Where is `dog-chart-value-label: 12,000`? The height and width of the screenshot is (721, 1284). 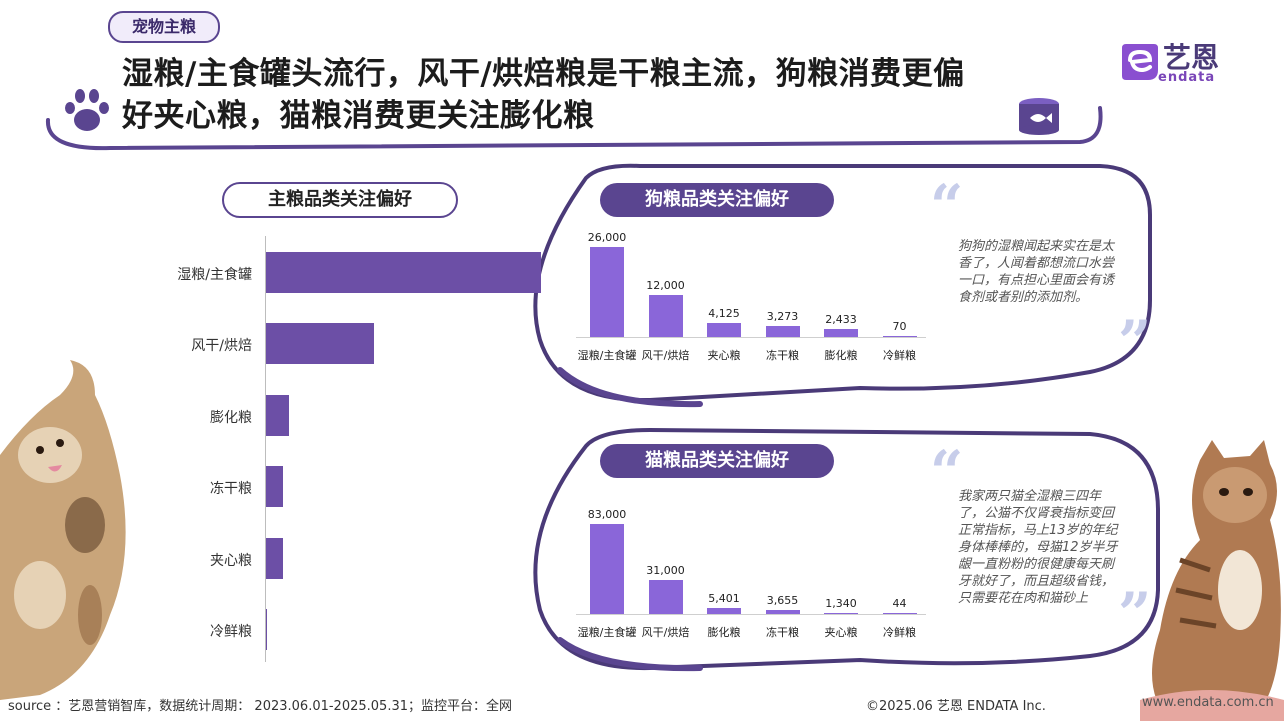 dog-chart-value-label: 12,000 is located at coordinates (665, 286).